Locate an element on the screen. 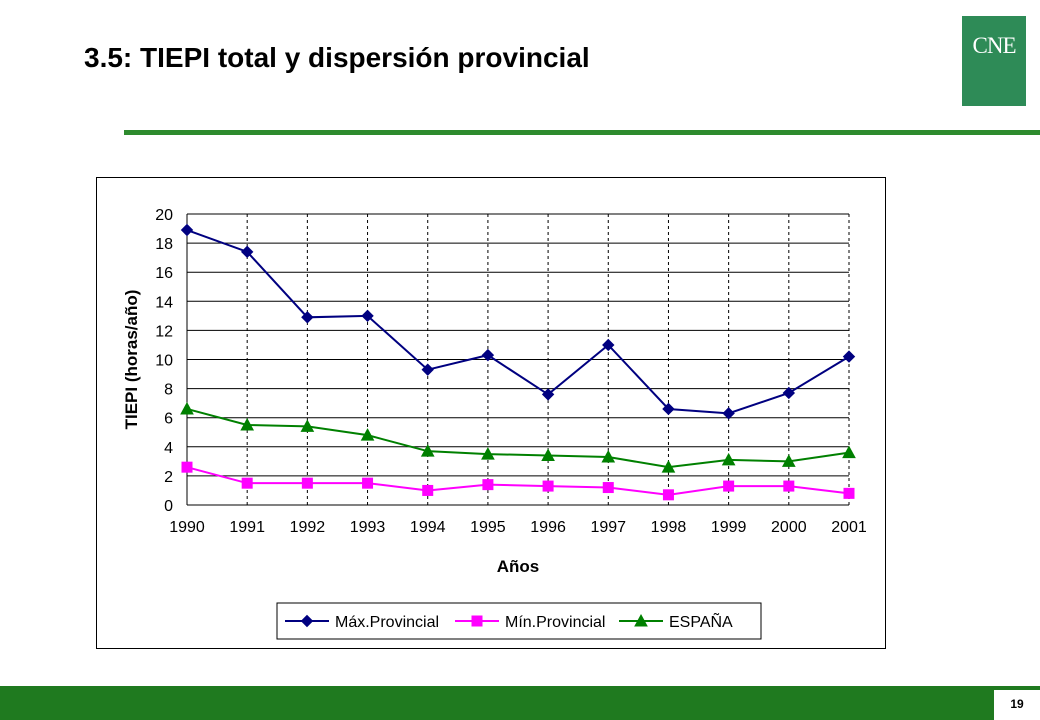 This screenshot has height=720, width=1040. x-tick-label: 1997 is located at coordinates (608, 527).